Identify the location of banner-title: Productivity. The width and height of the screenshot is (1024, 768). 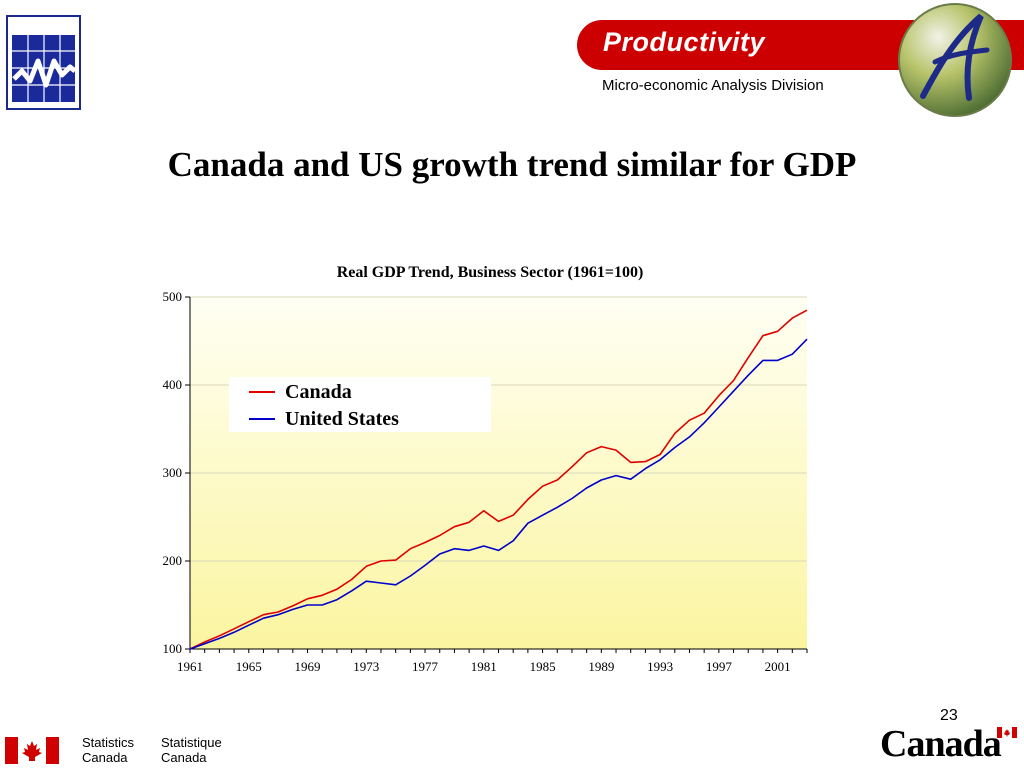
(684, 42).